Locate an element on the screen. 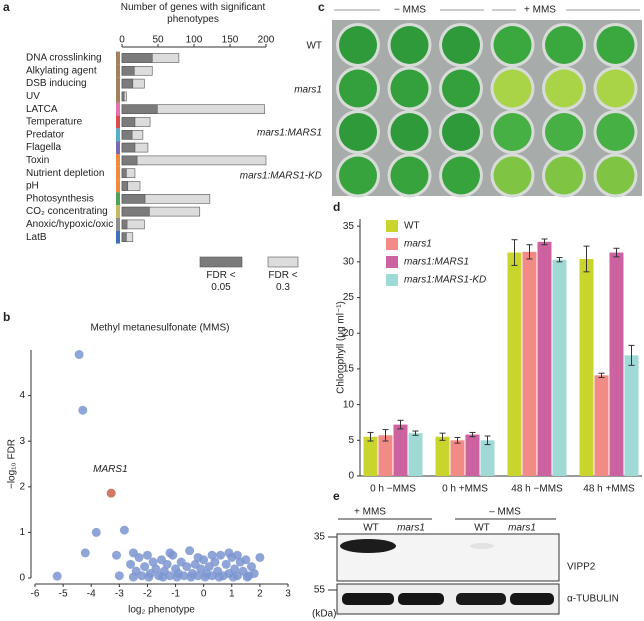 This screenshot has width=644, height=621. category-label: Nutrient depletion is located at coordinates (65, 173).